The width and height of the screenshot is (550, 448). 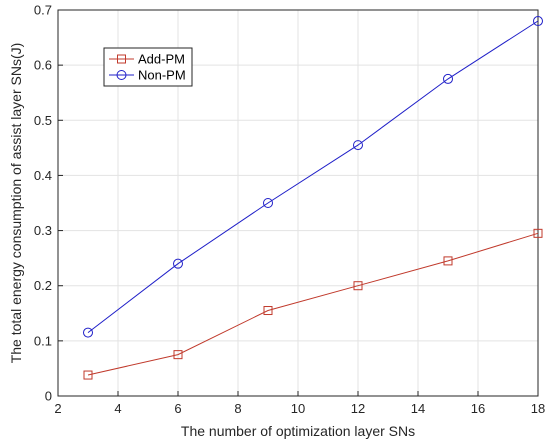 I want to click on y-tick-label: 0.6, so click(x=43, y=65).